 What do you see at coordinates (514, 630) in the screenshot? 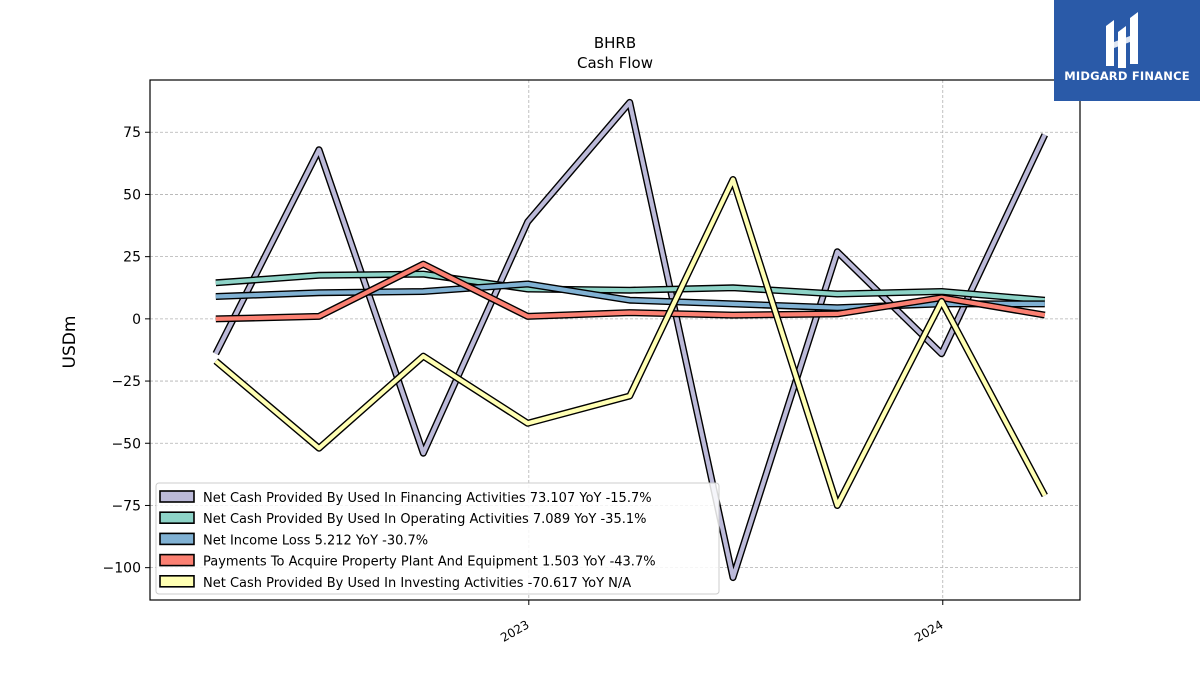
I see `x-tick-label: 2023` at bounding box center [514, 630].